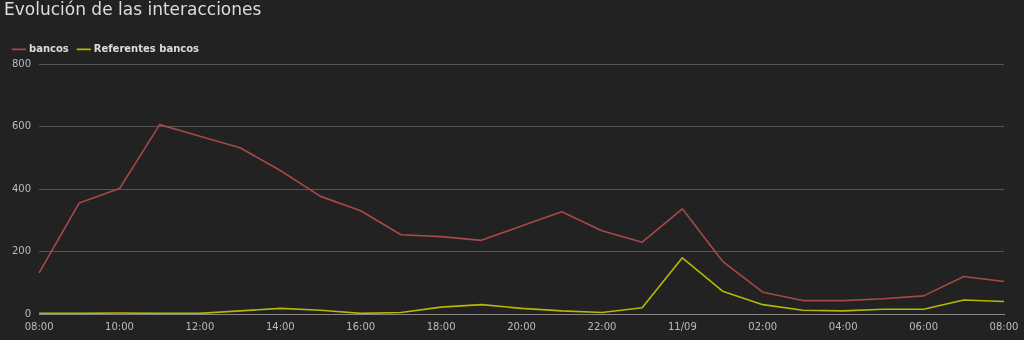 The image size is (1024, 340). What do you see at coordinates (843, 326) in the screenshot?
I see `x-tick-label: 04:00` at bounding box center [843, 326].